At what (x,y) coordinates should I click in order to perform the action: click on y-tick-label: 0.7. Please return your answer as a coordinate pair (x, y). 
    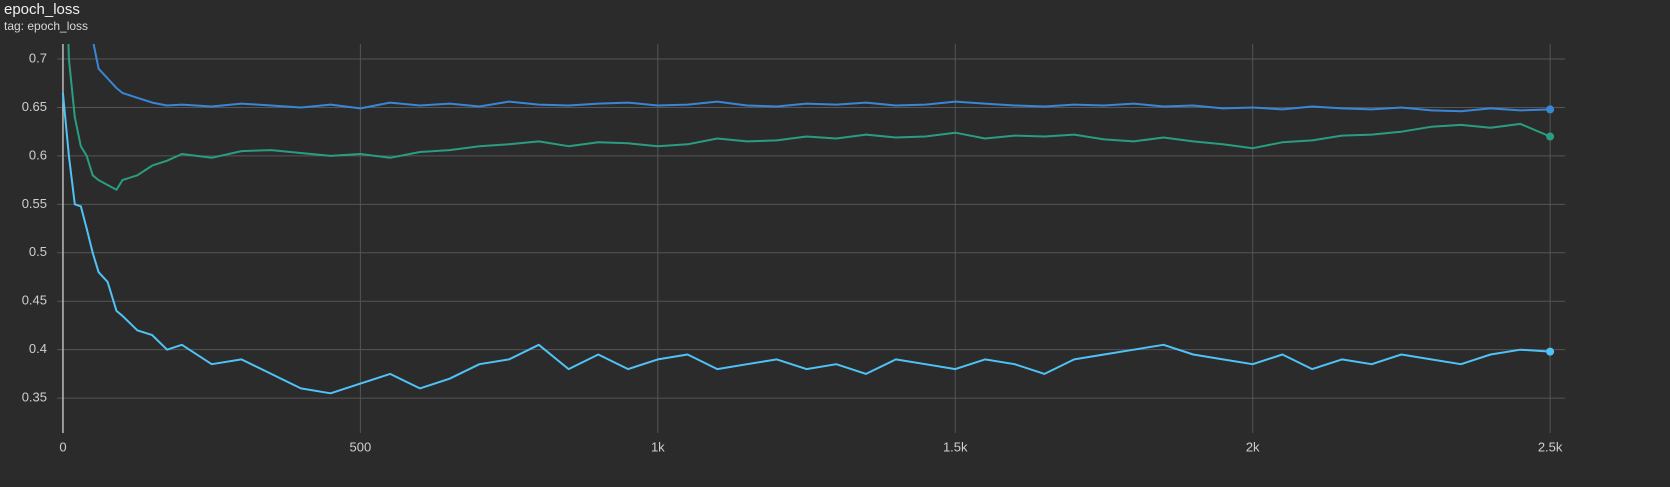
    Looking at the image, I should click on (38, 57).